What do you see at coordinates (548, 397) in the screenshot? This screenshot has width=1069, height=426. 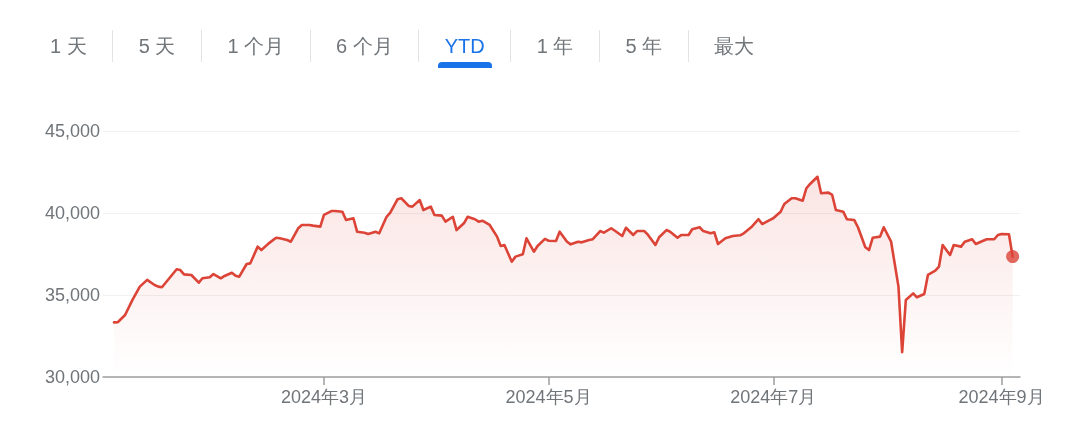 I see `x-tick-label: 2024年5月` at bounding box center [548, 397].